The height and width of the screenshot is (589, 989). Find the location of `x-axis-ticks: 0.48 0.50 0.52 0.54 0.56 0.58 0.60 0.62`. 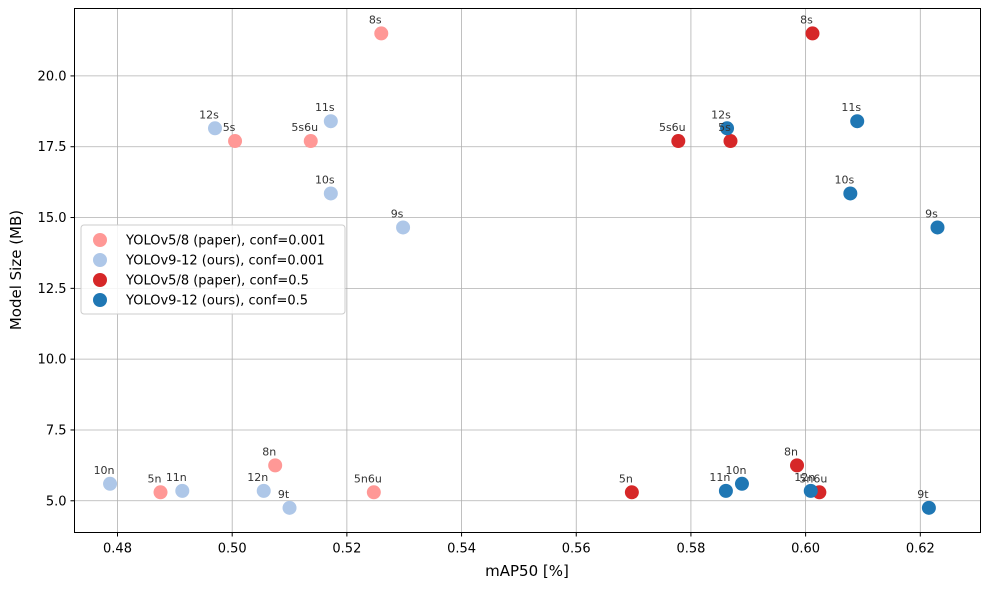

x-axis-ticks: 0.48 0.50 0.52 0.54 0.56 0.58 0.60 0.62 is located at coordinates (519, 544).